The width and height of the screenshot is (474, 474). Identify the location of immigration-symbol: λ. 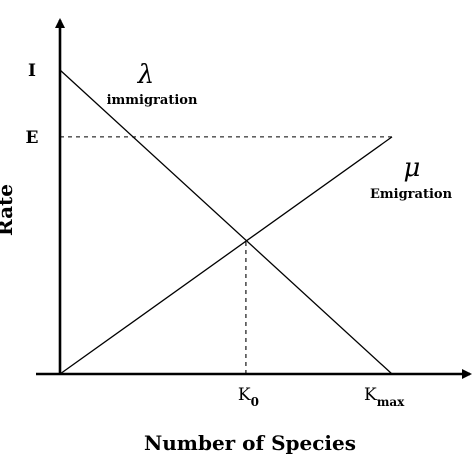
(145, 75).